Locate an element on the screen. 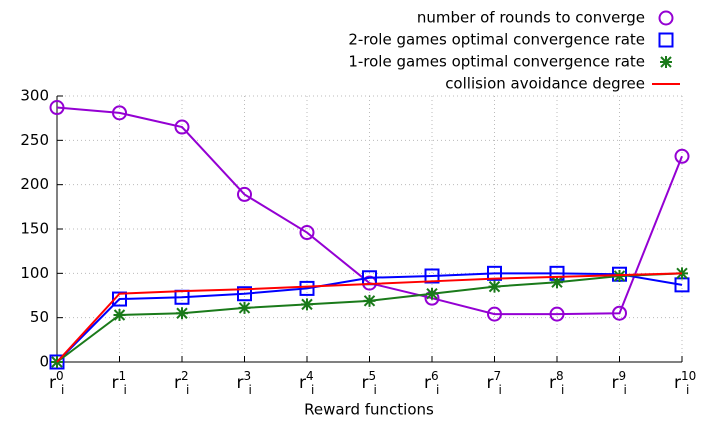 The width and height of the screenshot is (706, 424). x-tick-label: r2 i is located at coordinates (181, 383).